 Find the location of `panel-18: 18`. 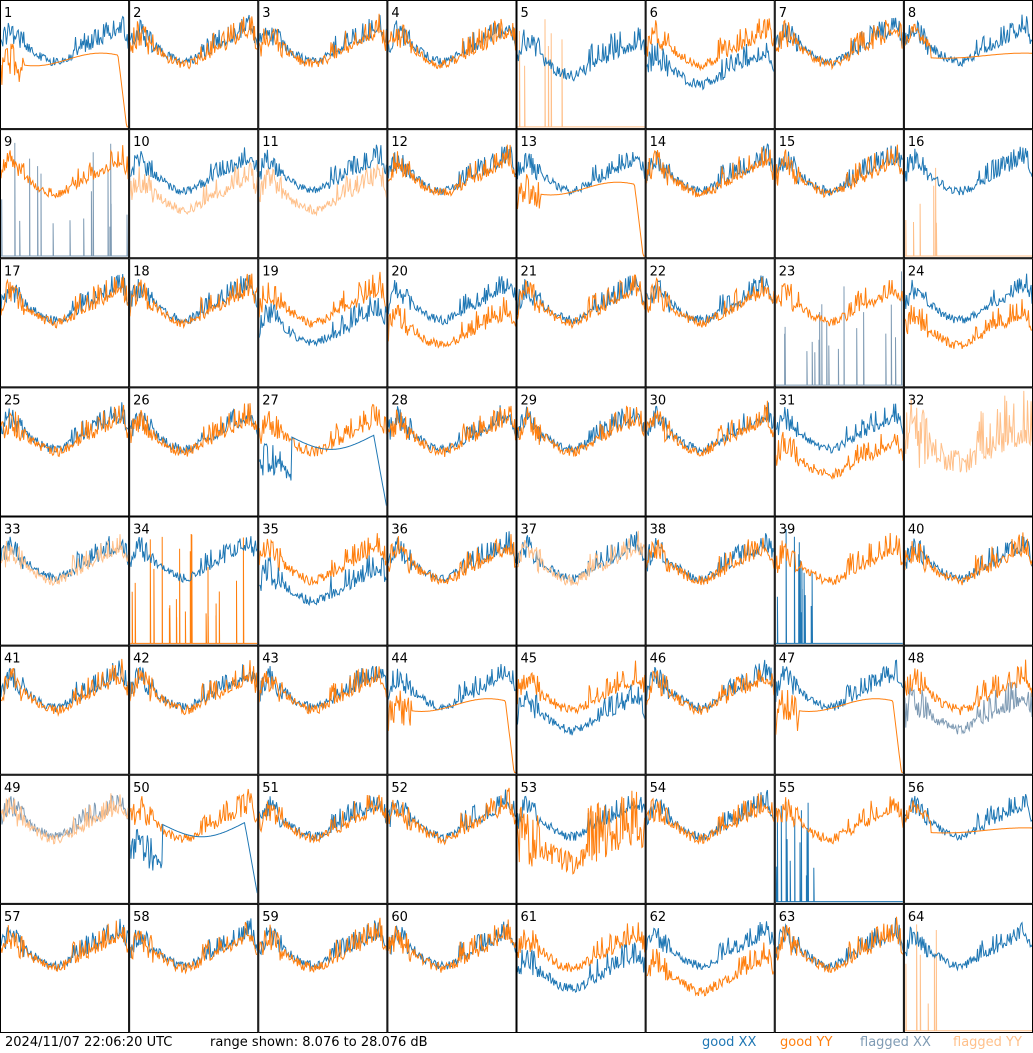

panel-18: 18 is located at coordinates (194, 323).